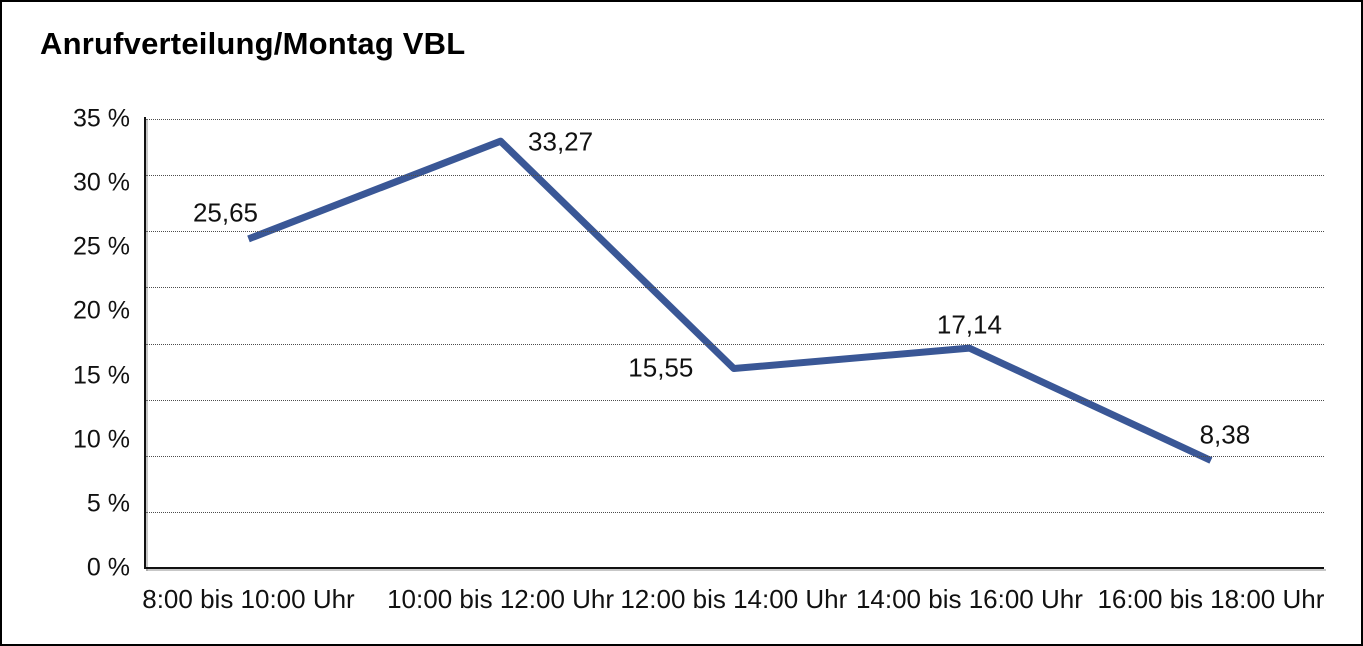 Image resolution: width=1363 pixels, height=646 pixels. What do you see at coordinates (734, 568) in the screenshot?
I see `x-axis-line` at bounding box center [734, 568].